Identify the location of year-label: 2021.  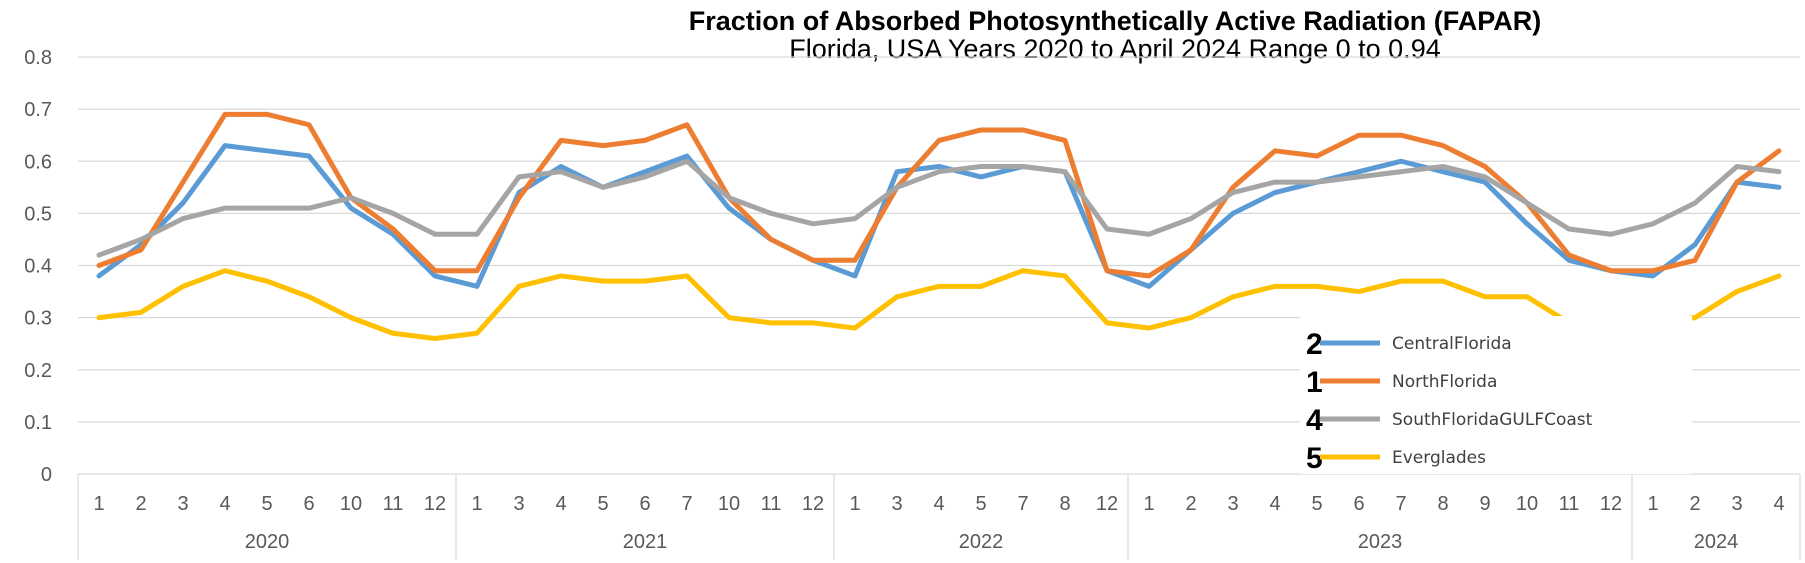
(645, 542).